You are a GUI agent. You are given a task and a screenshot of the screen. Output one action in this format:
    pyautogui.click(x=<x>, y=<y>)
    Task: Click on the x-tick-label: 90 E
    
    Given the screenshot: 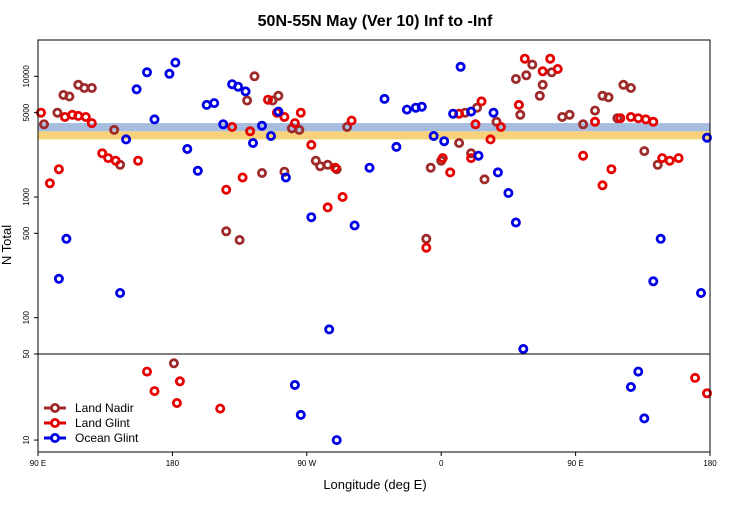 What is the action you would take?
    pyautogui.click(x=575, y=463)
    